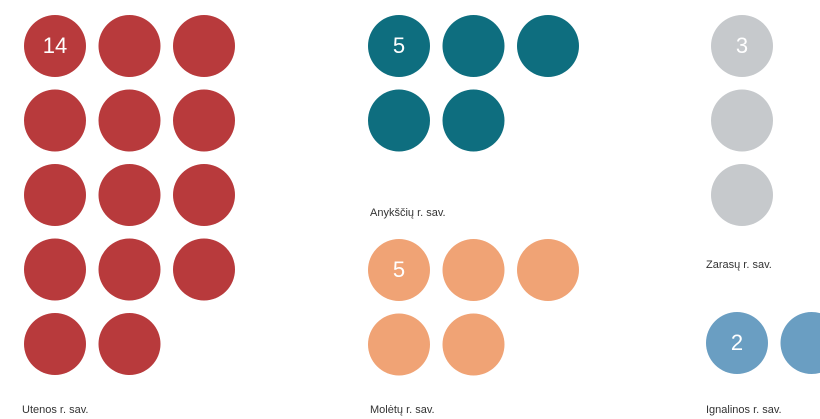  What do you see at coordinates (402, 410) in the screenshot?
I see `group-label: Molėtų r. sav.` at bounding box center [402, 410].